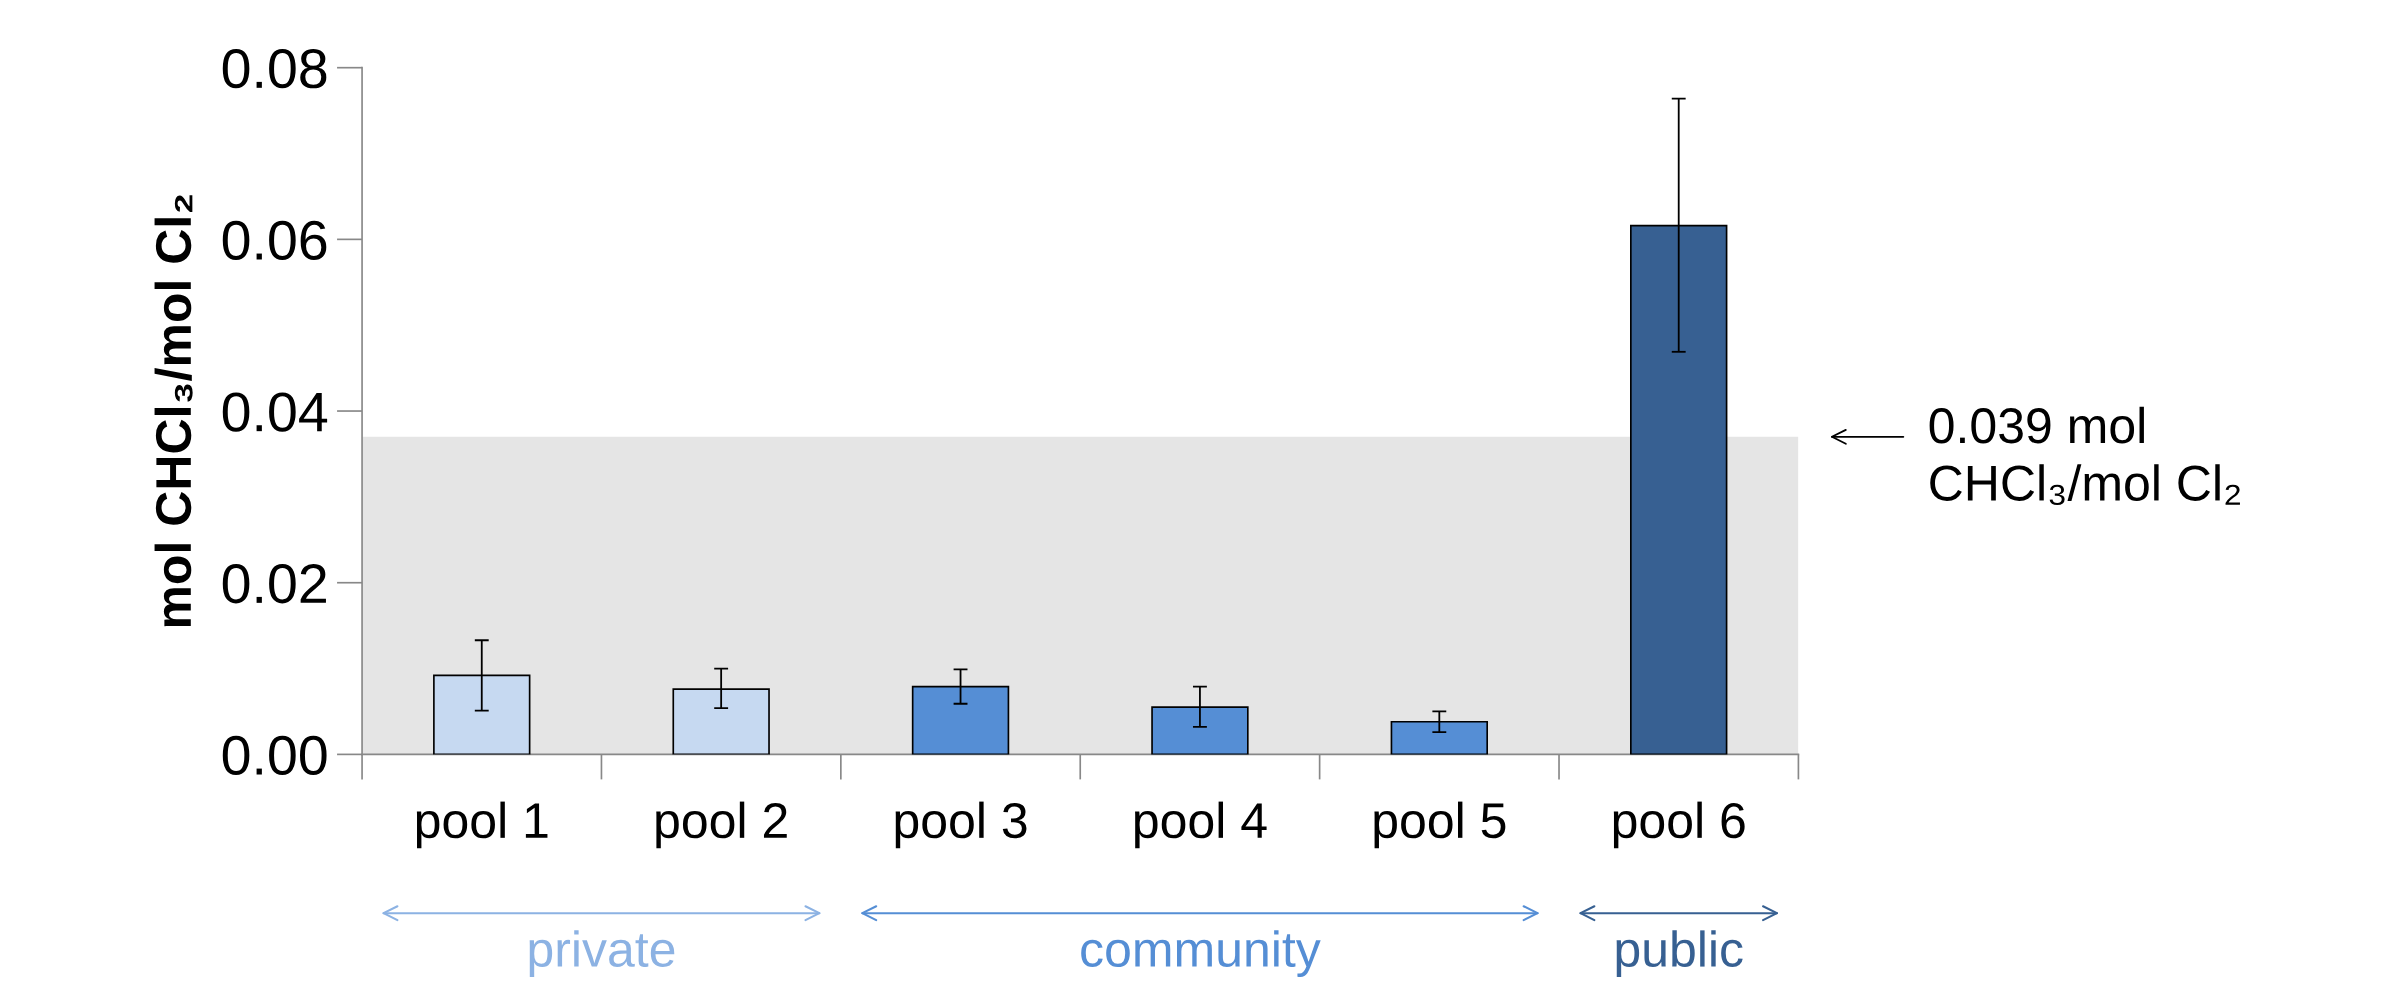  Describe the element at coordinates (602, 953) in the screenshot. I see `text: private` at that location.